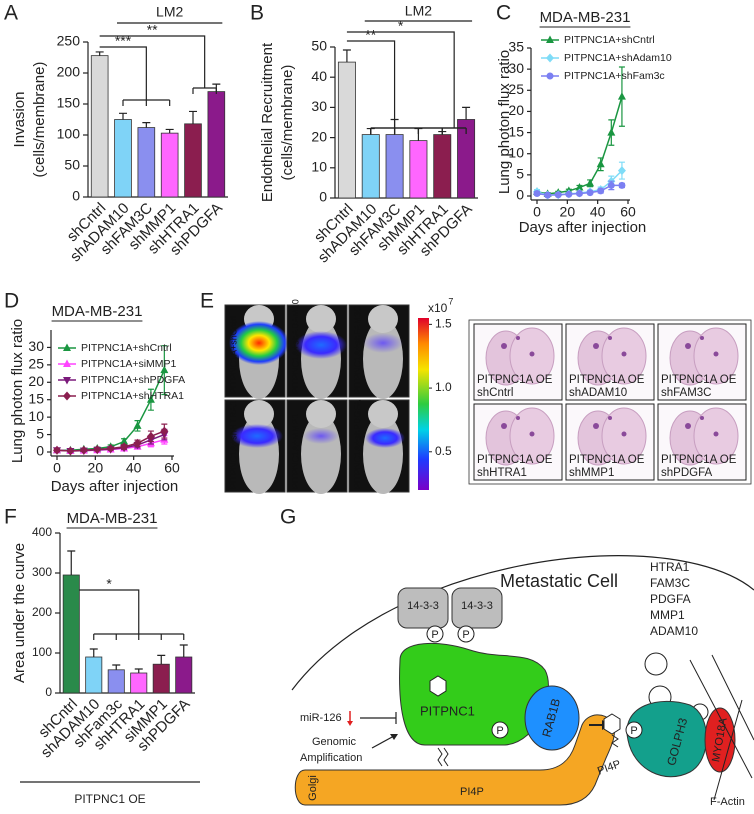 This screenshot has height=814, width=754. I want to click on significance-bracket, so click(158, 62).